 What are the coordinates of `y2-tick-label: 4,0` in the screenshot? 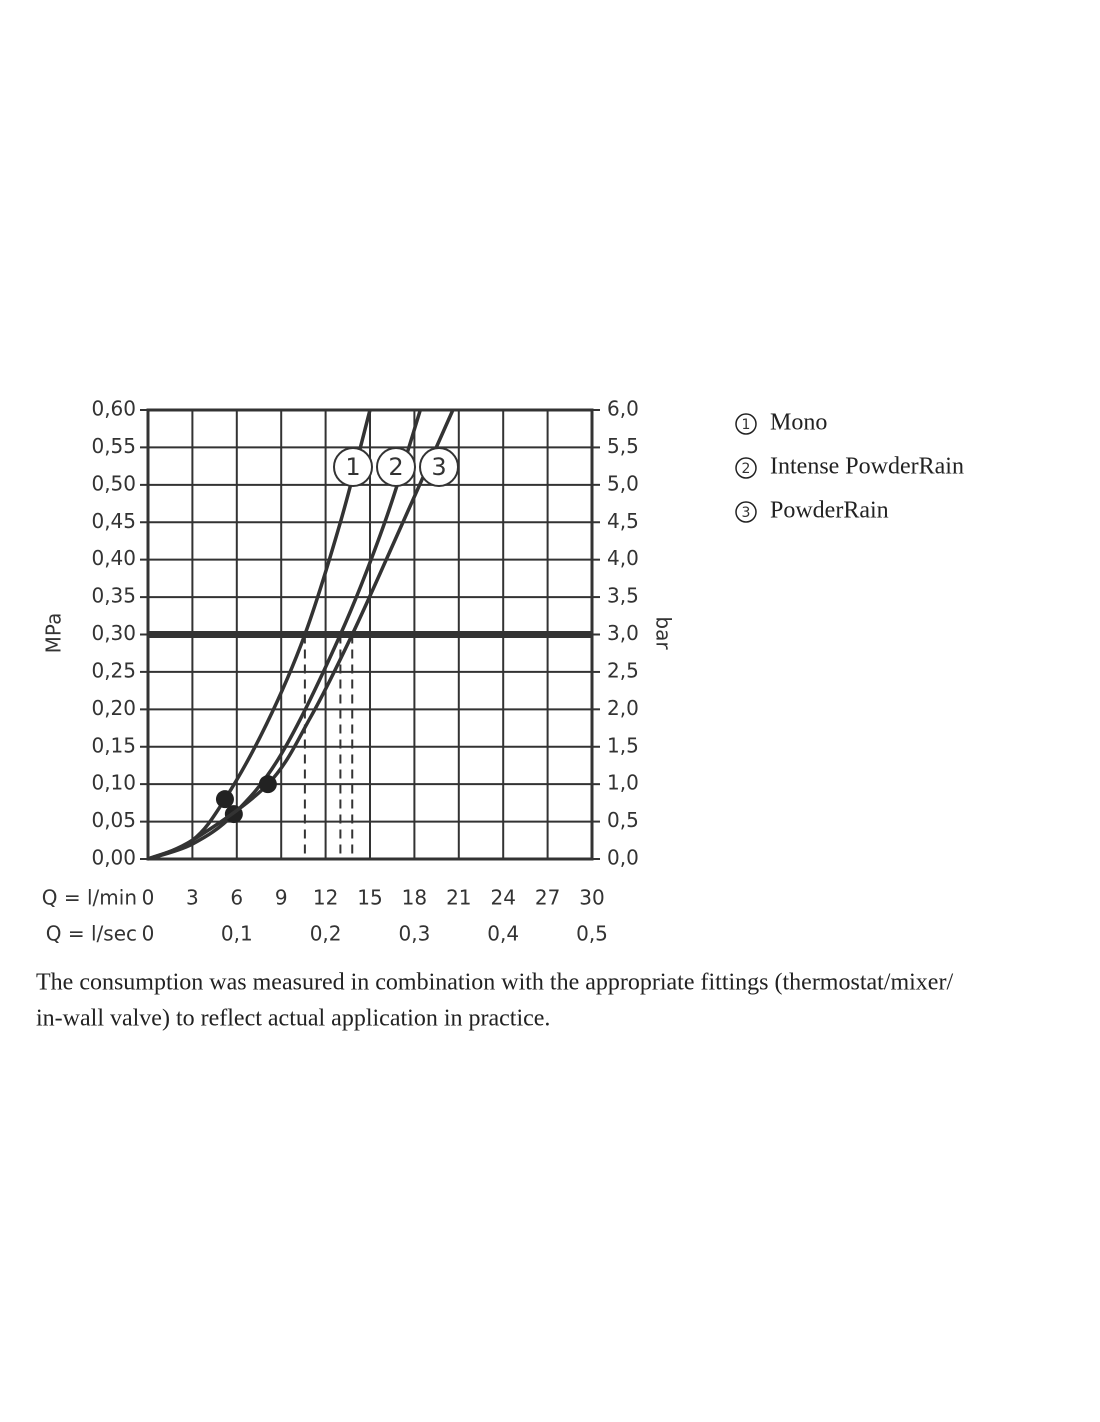 It's located at (623, 558).